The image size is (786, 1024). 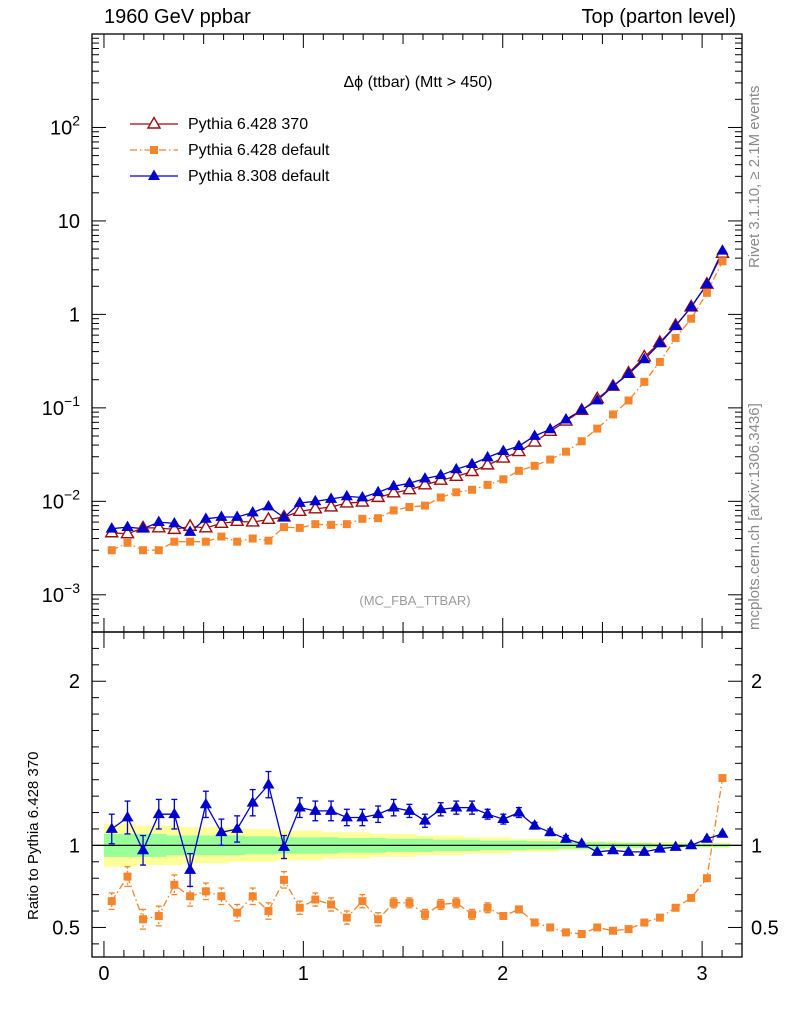 What do you see at coordinates (259, 150) in the screenshot?
I see `legend-label-pythia6-default: Pythia 6.428 default` at bounding box center [259, 150].